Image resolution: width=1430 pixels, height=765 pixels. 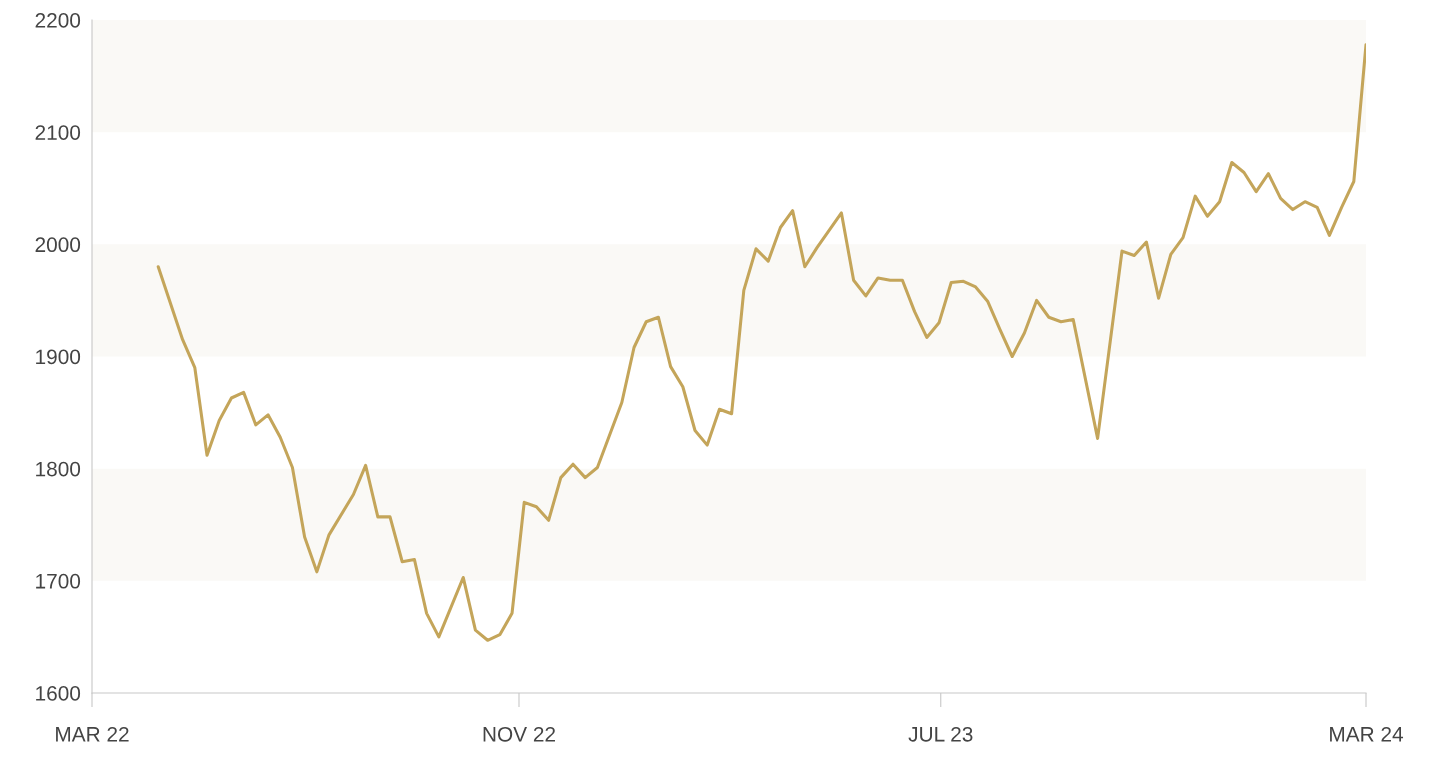 I want to click on y-tick-label: 2200, so click(x=58, y=20).